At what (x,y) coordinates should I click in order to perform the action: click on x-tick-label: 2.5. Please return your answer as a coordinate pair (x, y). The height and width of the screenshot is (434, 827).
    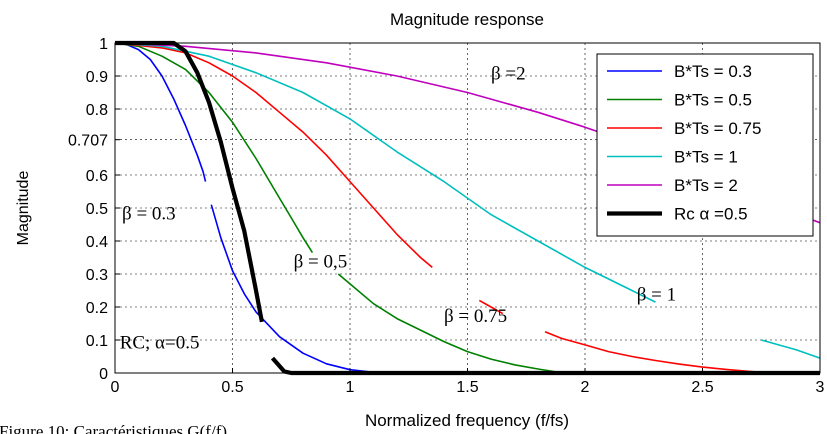
    Looking at the image, I should click on (702, 387).